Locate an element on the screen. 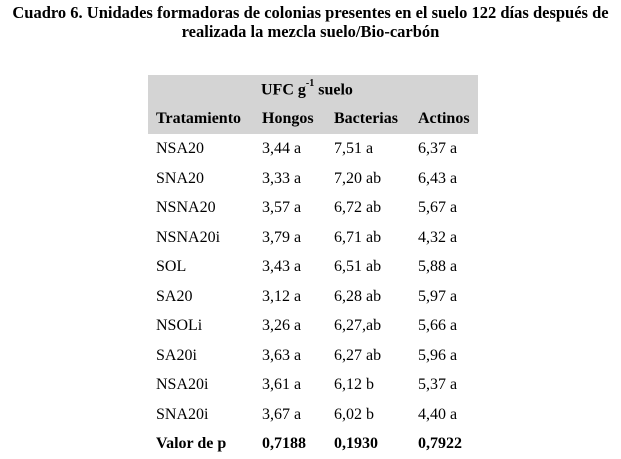 This screenshot has height=459, width=621. group-header-label: UFC g-1 suelo is located at coordinates (307, 88).